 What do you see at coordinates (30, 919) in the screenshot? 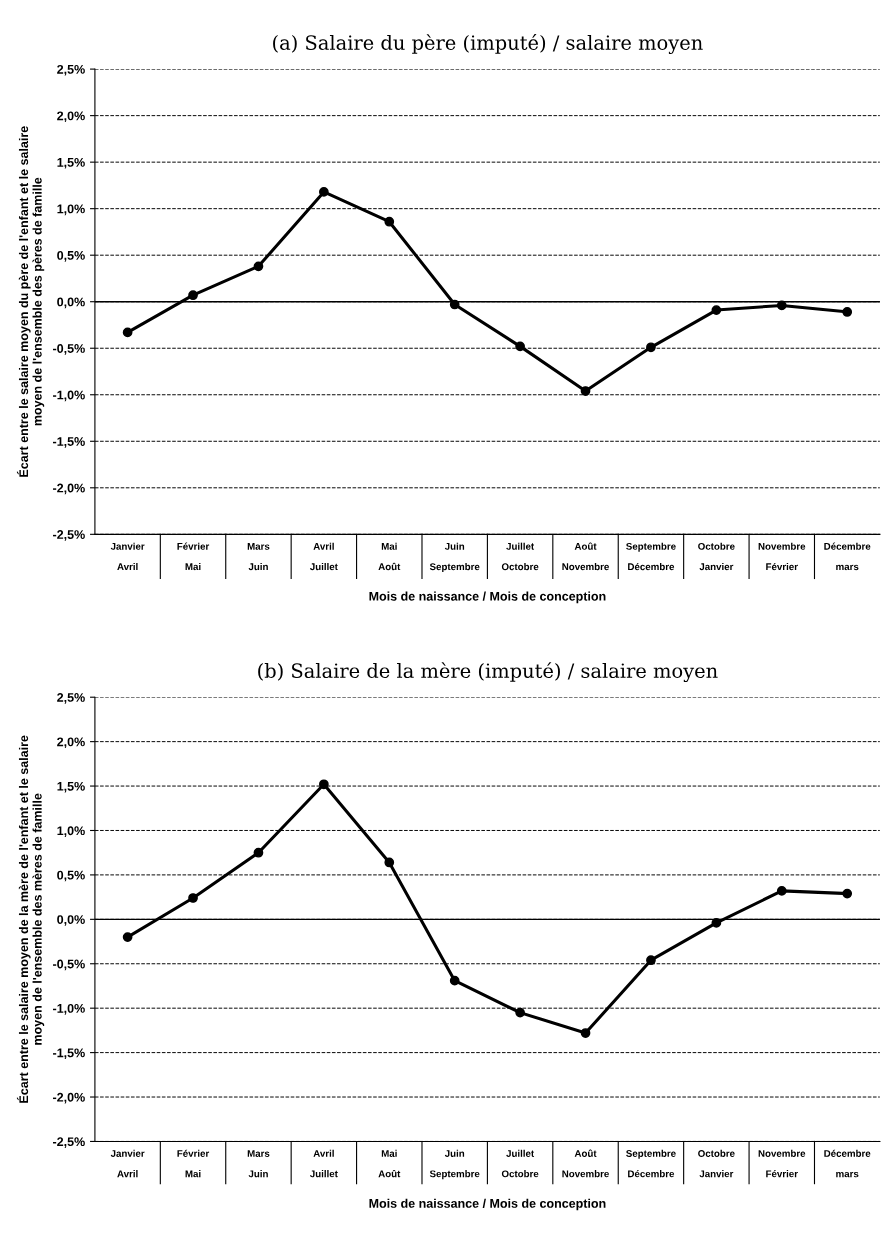
I see `y-axis-title: Écart entre le salaire moyen de la mère de l'enfant et le salaire moyen de l'ensemble des mères de famille` at bounding box center [30, 919].